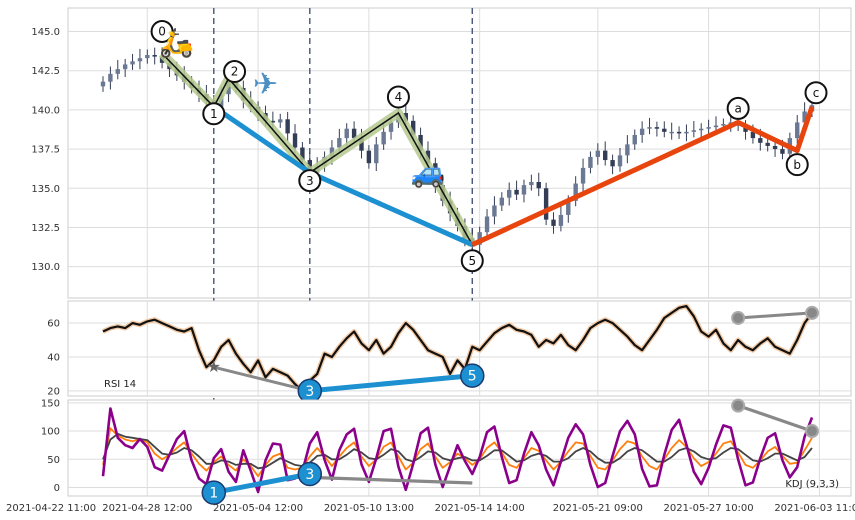 This screenshot has height=520, width=855. What do you see at coordinates (45, 110) in the screenshot?
I see `y-tick-label: 140.0` at bounding box center [45, 110].